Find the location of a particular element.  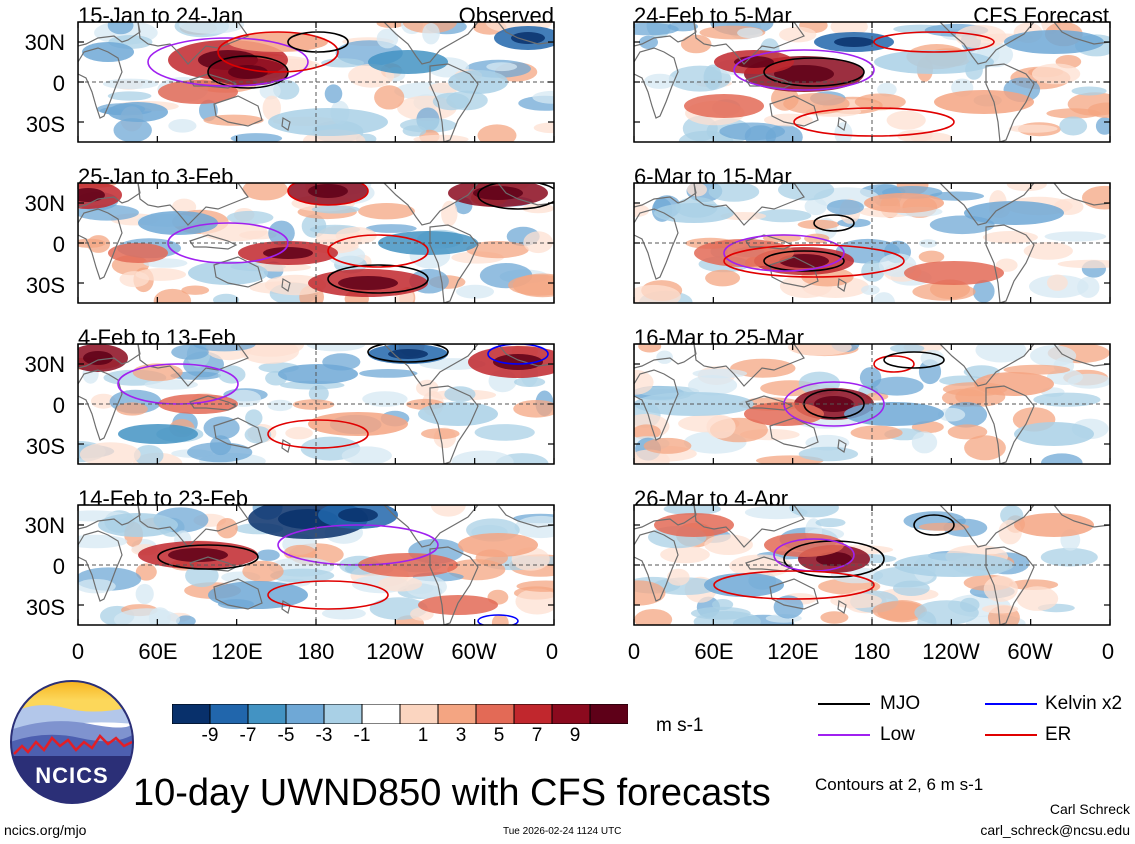

colorbar-label: 7 is located at coordinates (537, 735).